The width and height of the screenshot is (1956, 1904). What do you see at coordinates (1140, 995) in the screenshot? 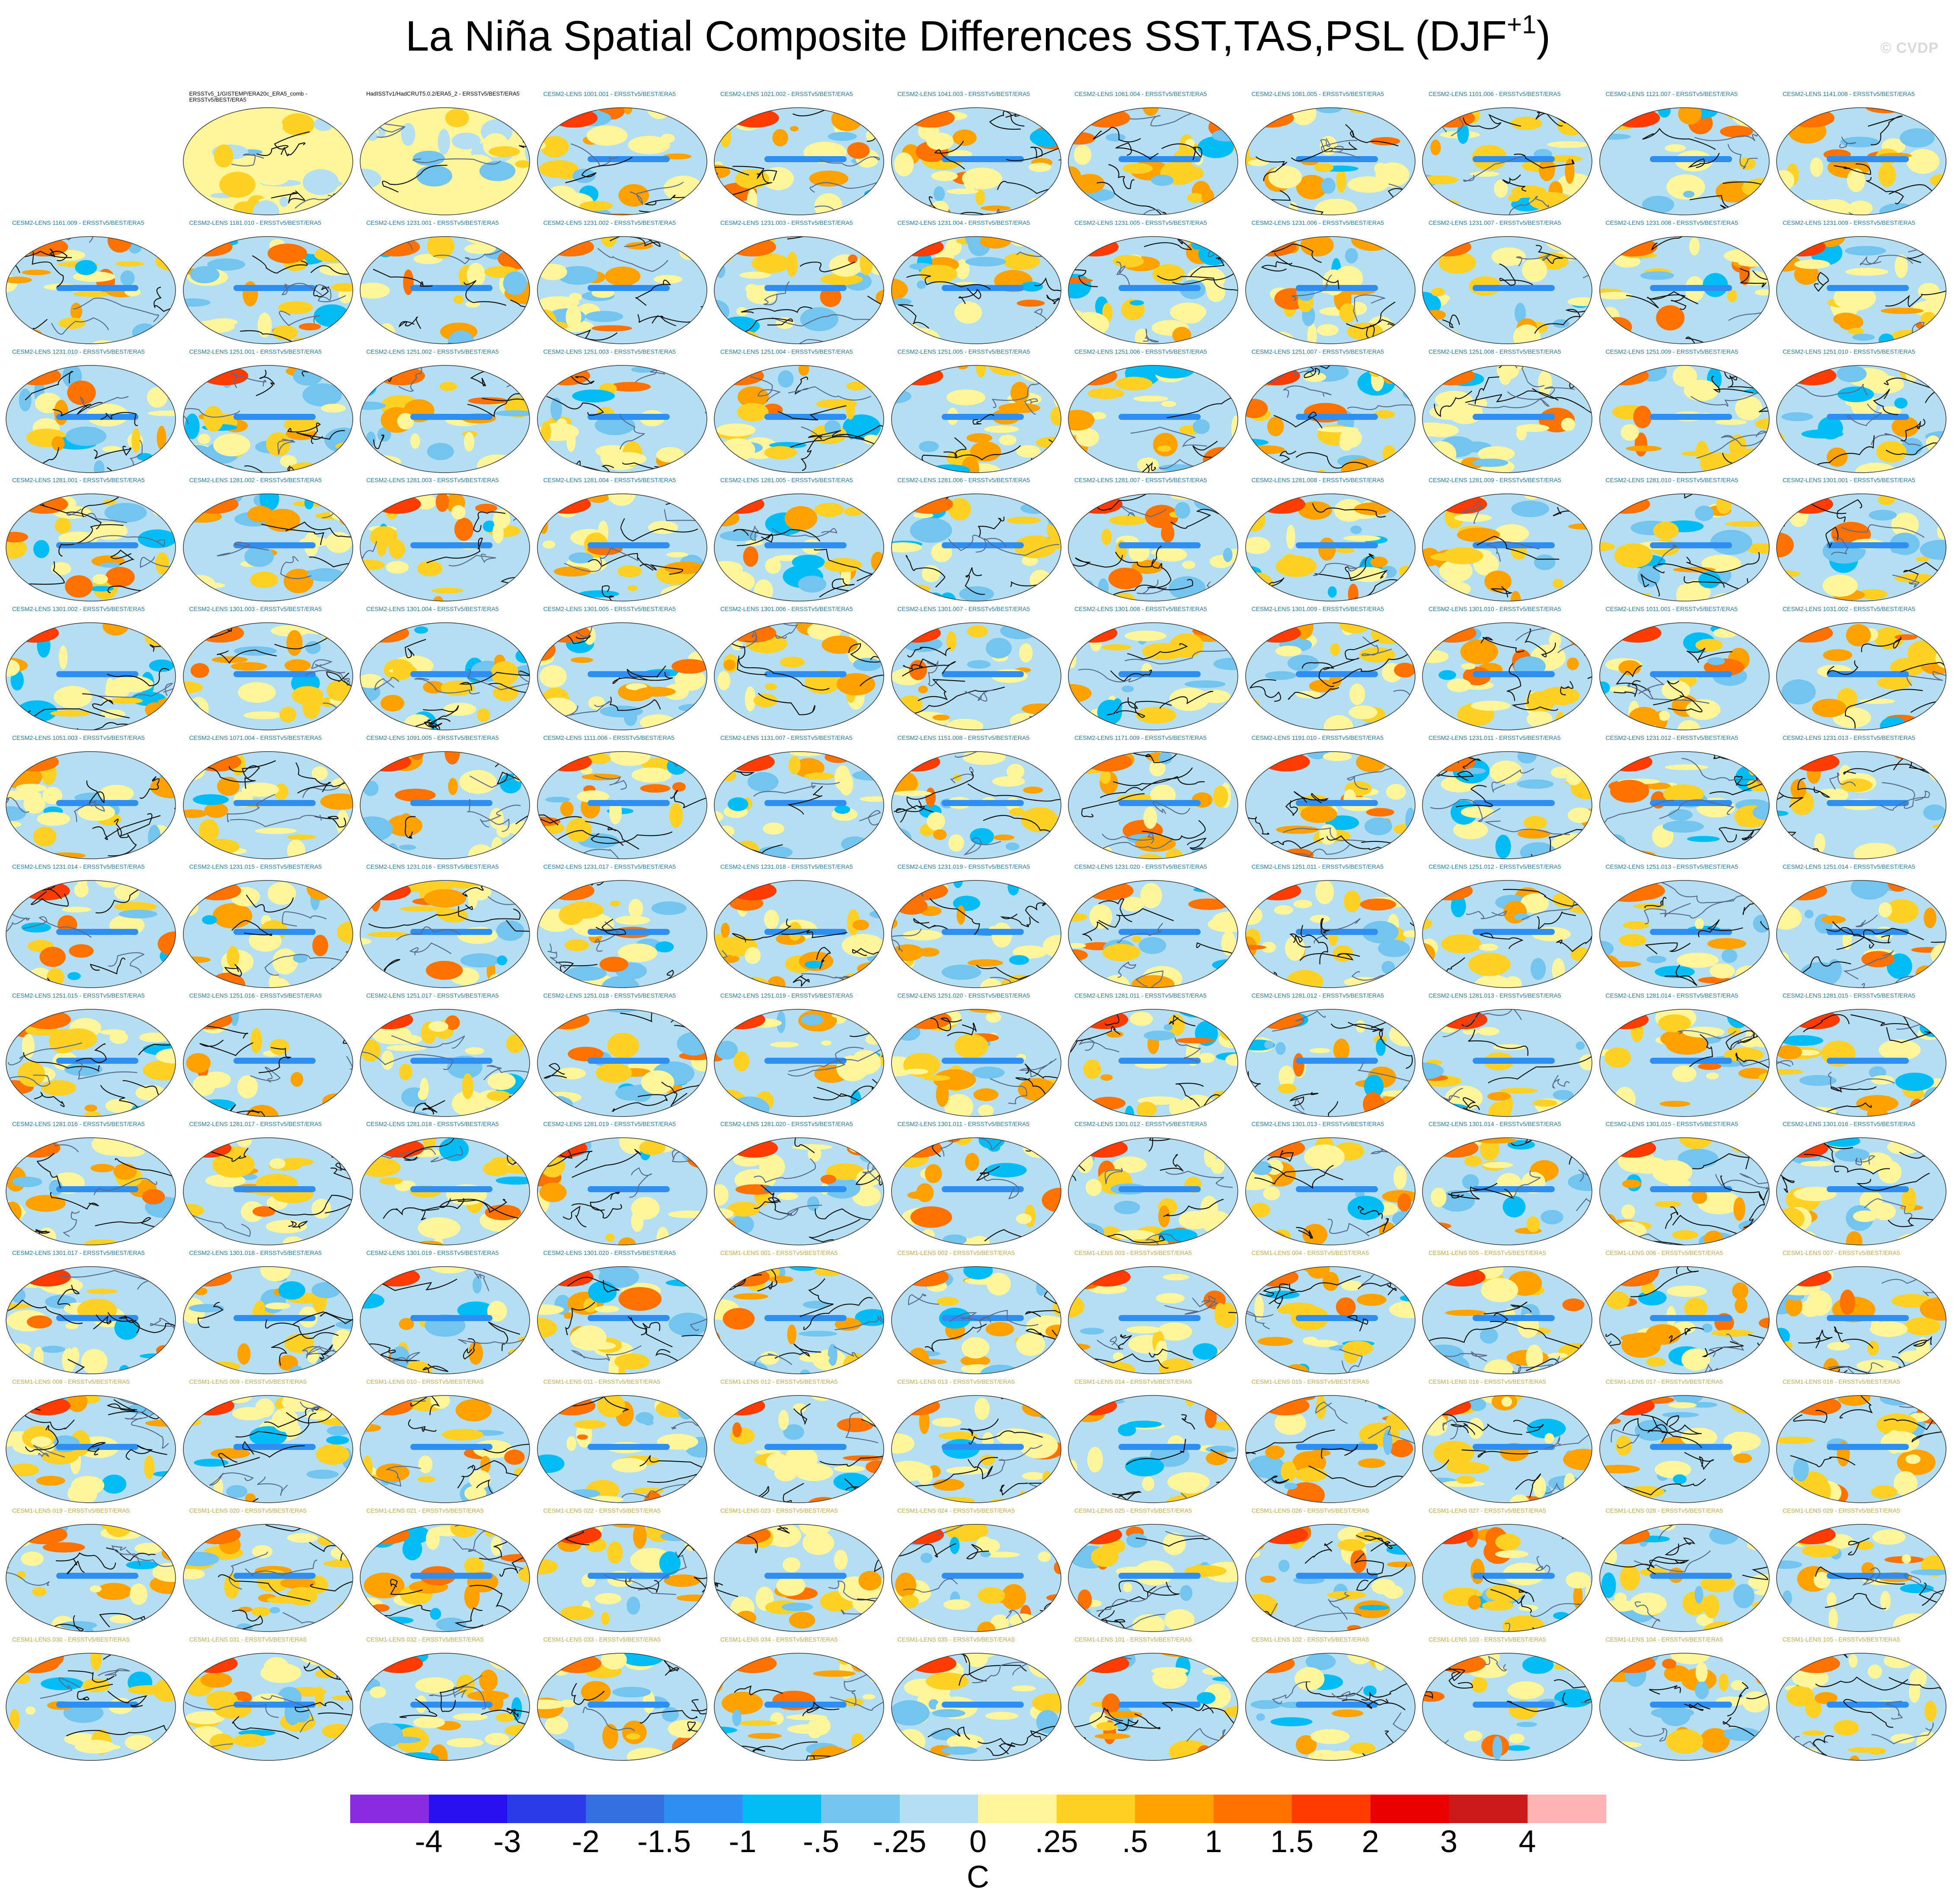
I see `map-panel-title: CESM2-LENS 1281.011 - ERSSTv5/BEST/ERA5` at bounding box center [1140, 995].